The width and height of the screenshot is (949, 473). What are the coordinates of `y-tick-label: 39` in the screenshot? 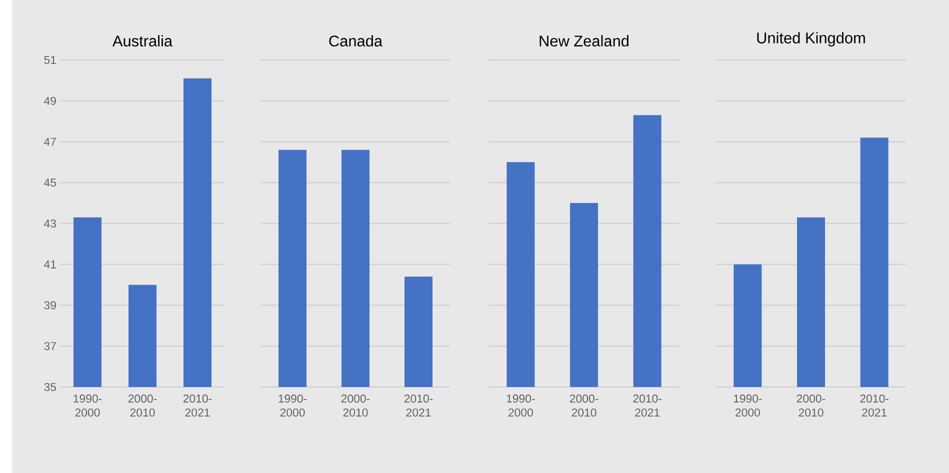 It's located at (50, 305).